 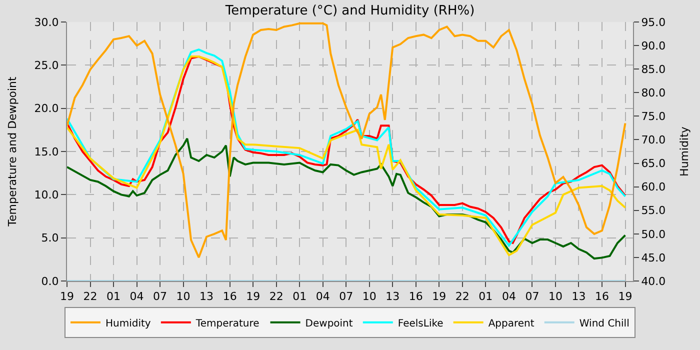 I want to click on legend-label: Dewpoint, so click(x=329, y=324).